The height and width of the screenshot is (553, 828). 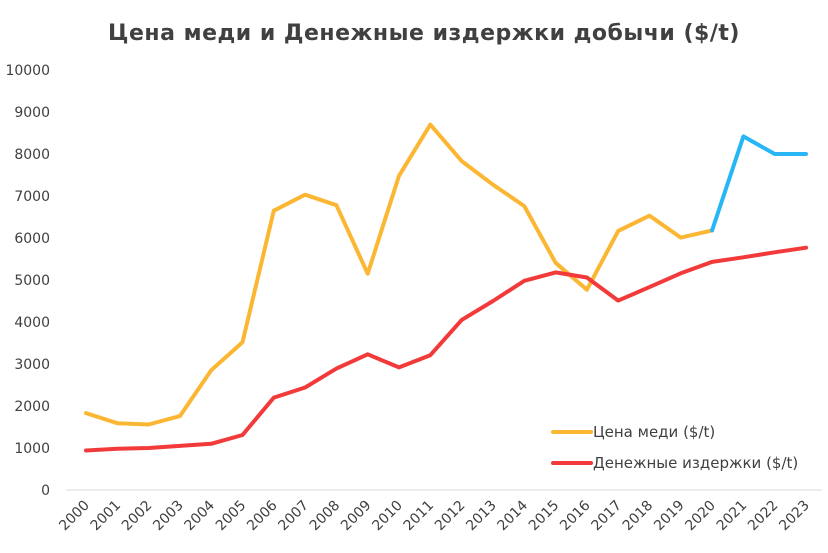 I want to click on x-tick-label: 2011, so click(x=419, y=516).